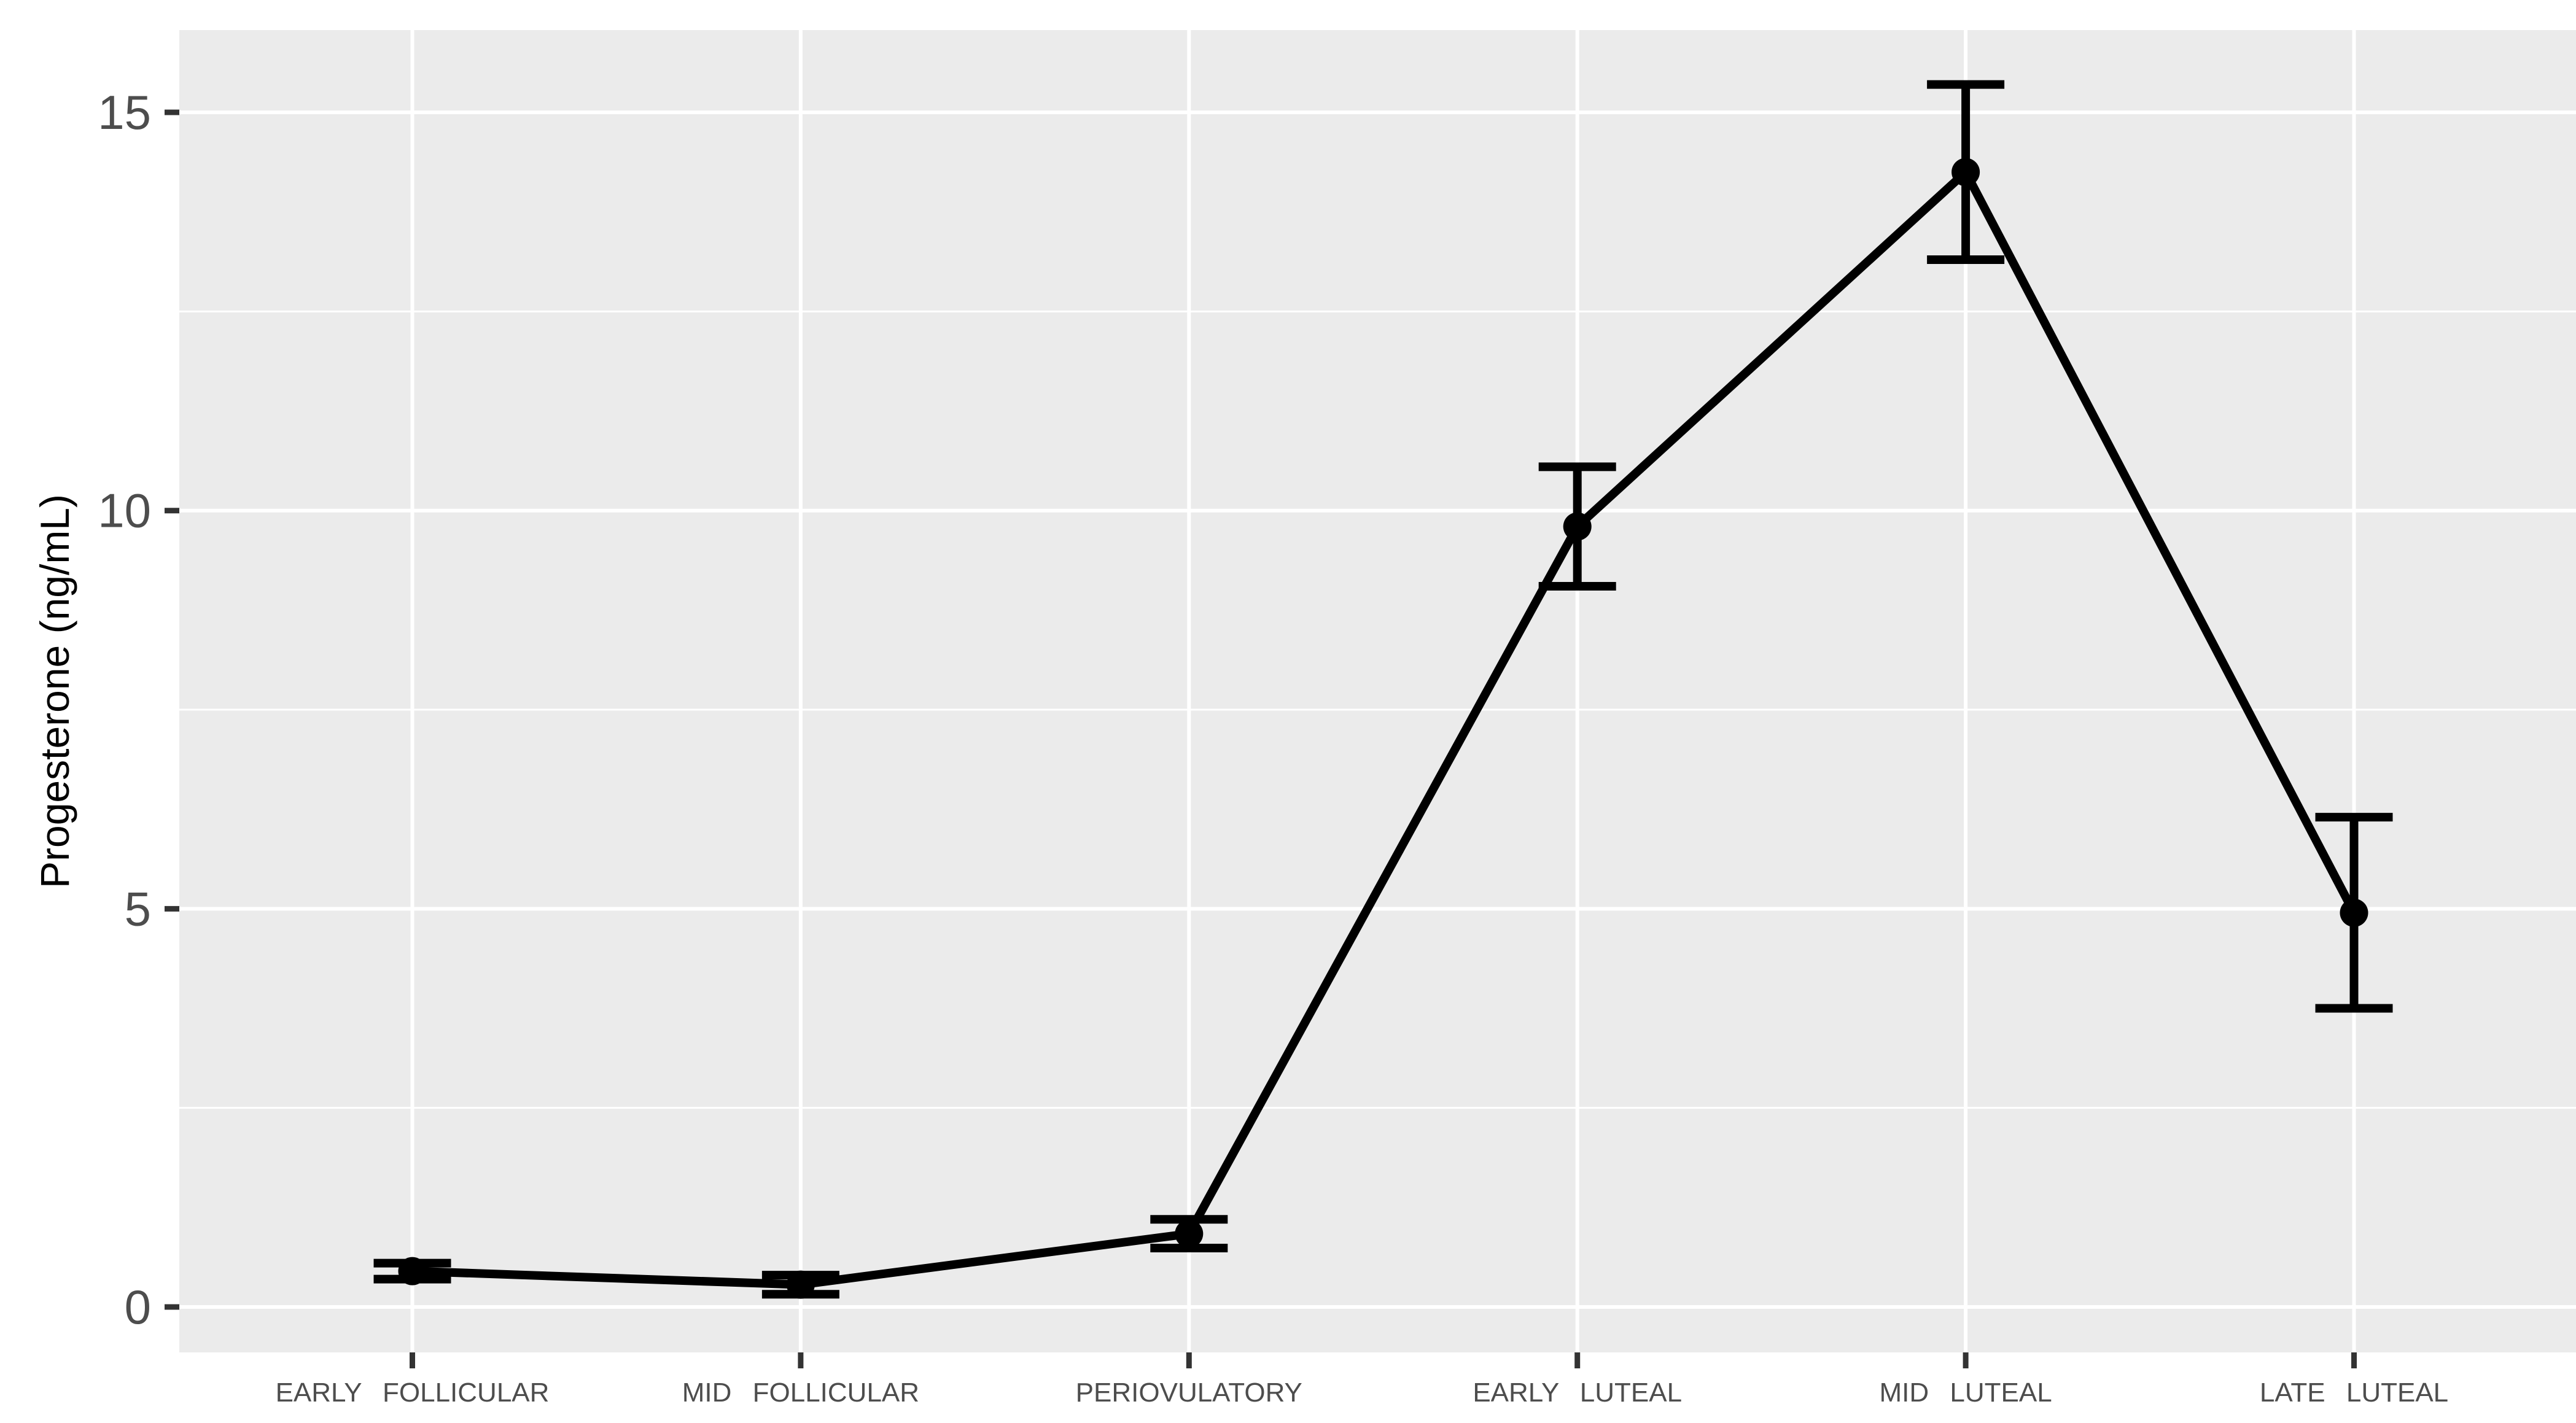  What do you see at coordinates (54, 691) in the screenshot?
I see `y-axis-title: Progesterone (ng/mL)` at bounding box center [54, 691].